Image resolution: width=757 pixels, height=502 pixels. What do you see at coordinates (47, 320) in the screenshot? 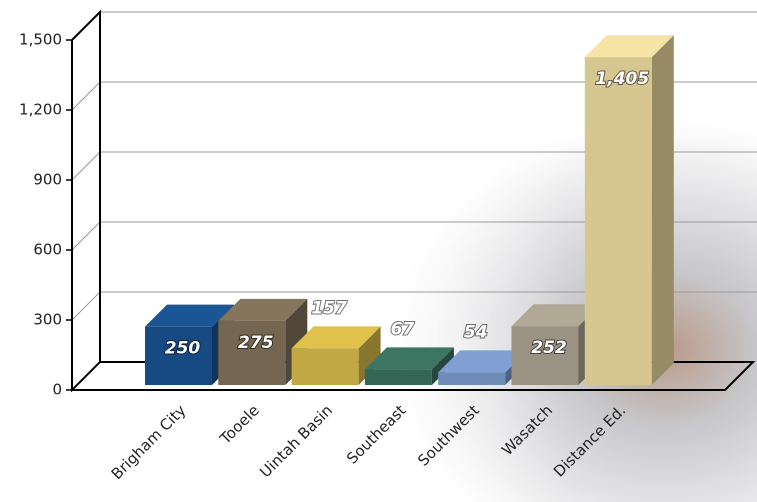
I see `y-tick-label: 300` at bounding box center [47, 320].